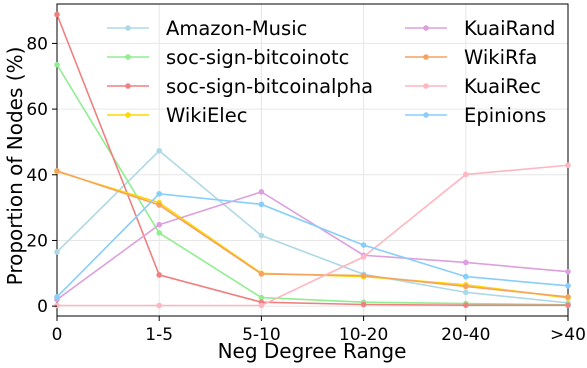 This screenshot has height=368, width=587. I want to click on x-tick-label: 0, so click(57, 335).